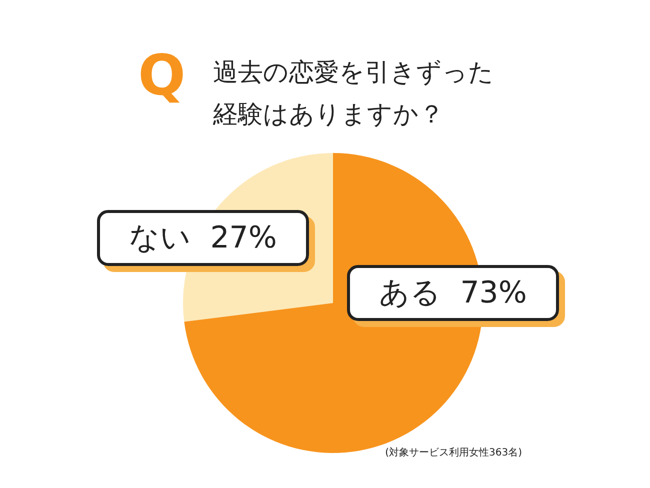 Image resolution: width=650 pixels, height=488 pixels. Describe the element at coordinates (203, 238) in the screenshot. I see `slice-label: ない 27%` at that location.